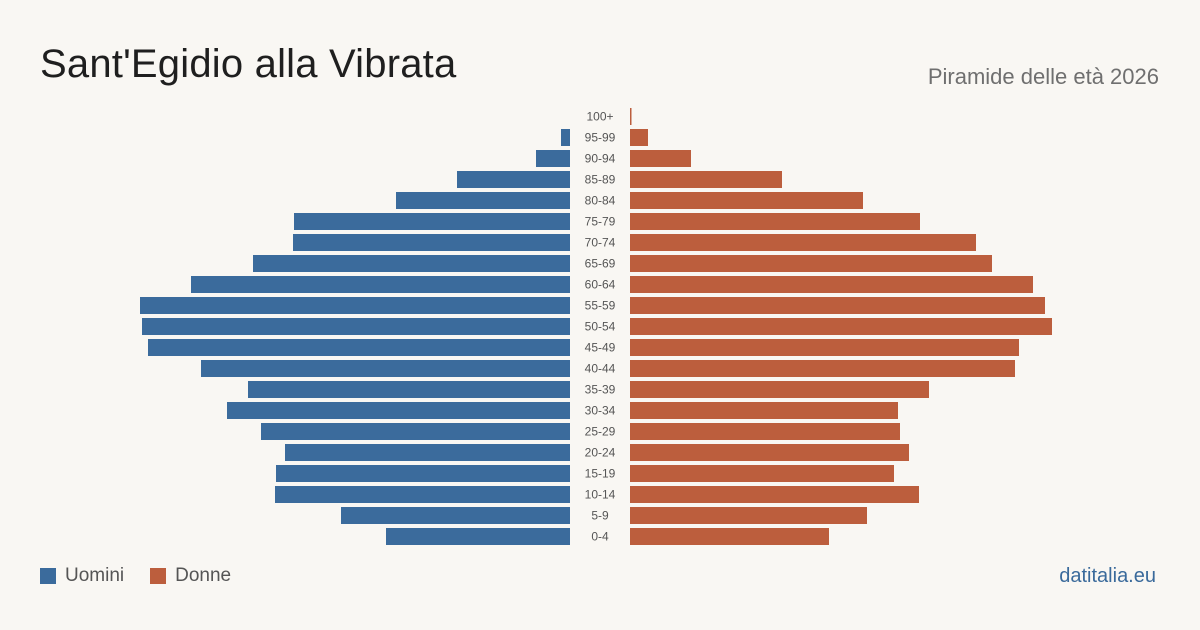 The image size is (1200, 630). Describe the element at coordinates (600, 264) in the screenshot. I see `age-label-65-69: 65-69` at that location.